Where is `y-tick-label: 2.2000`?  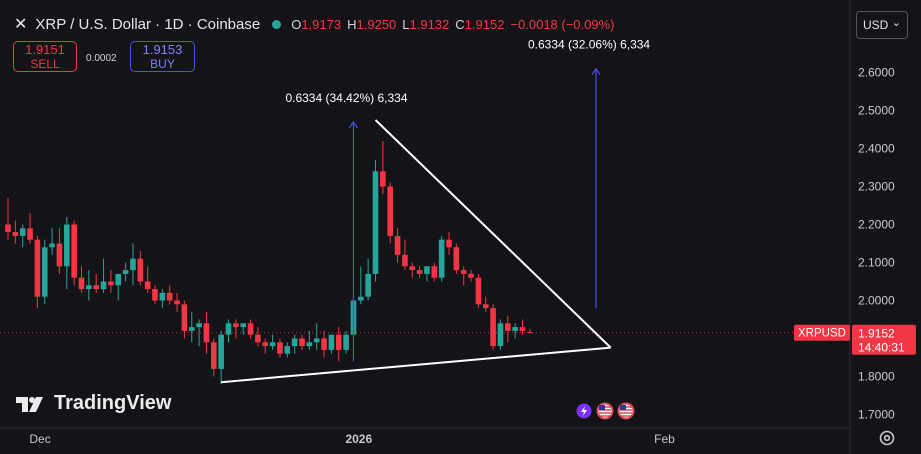
y-tick-label: 2.2000 is located at coordinates (876, 225).